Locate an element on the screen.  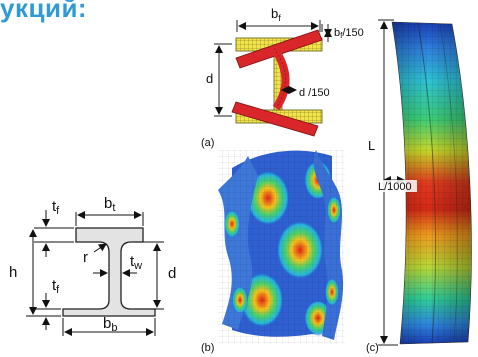
panel-a-imperfection: bf bf/150 d d /150 (a) is located at coordinates (282, 77).